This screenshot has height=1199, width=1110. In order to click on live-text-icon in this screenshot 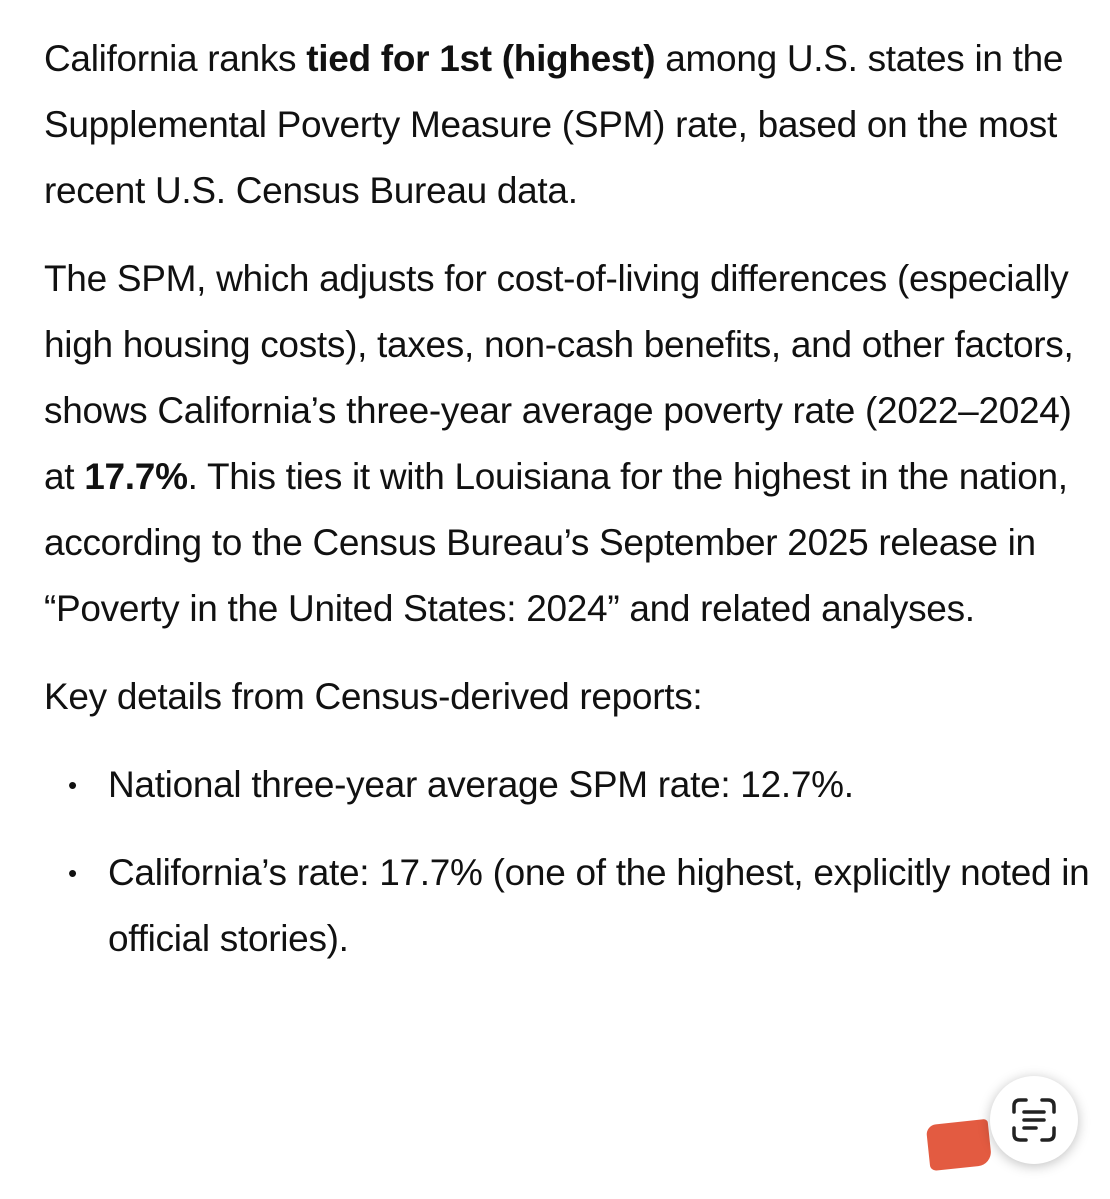, I will do `click(1034, 1120)`.